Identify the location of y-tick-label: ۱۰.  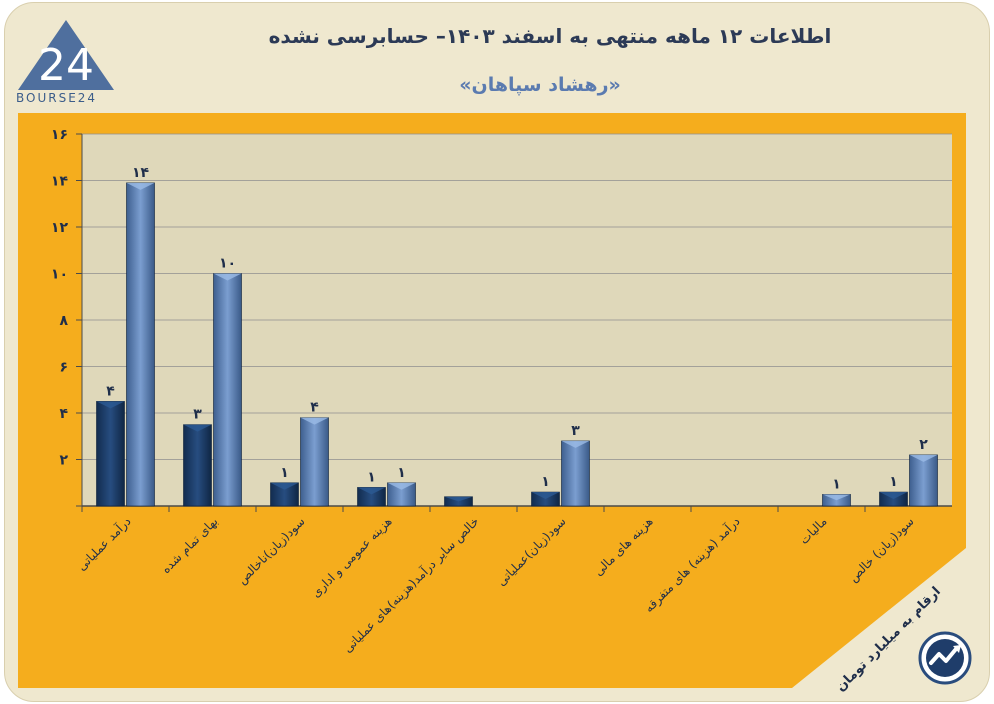
(59, 275).